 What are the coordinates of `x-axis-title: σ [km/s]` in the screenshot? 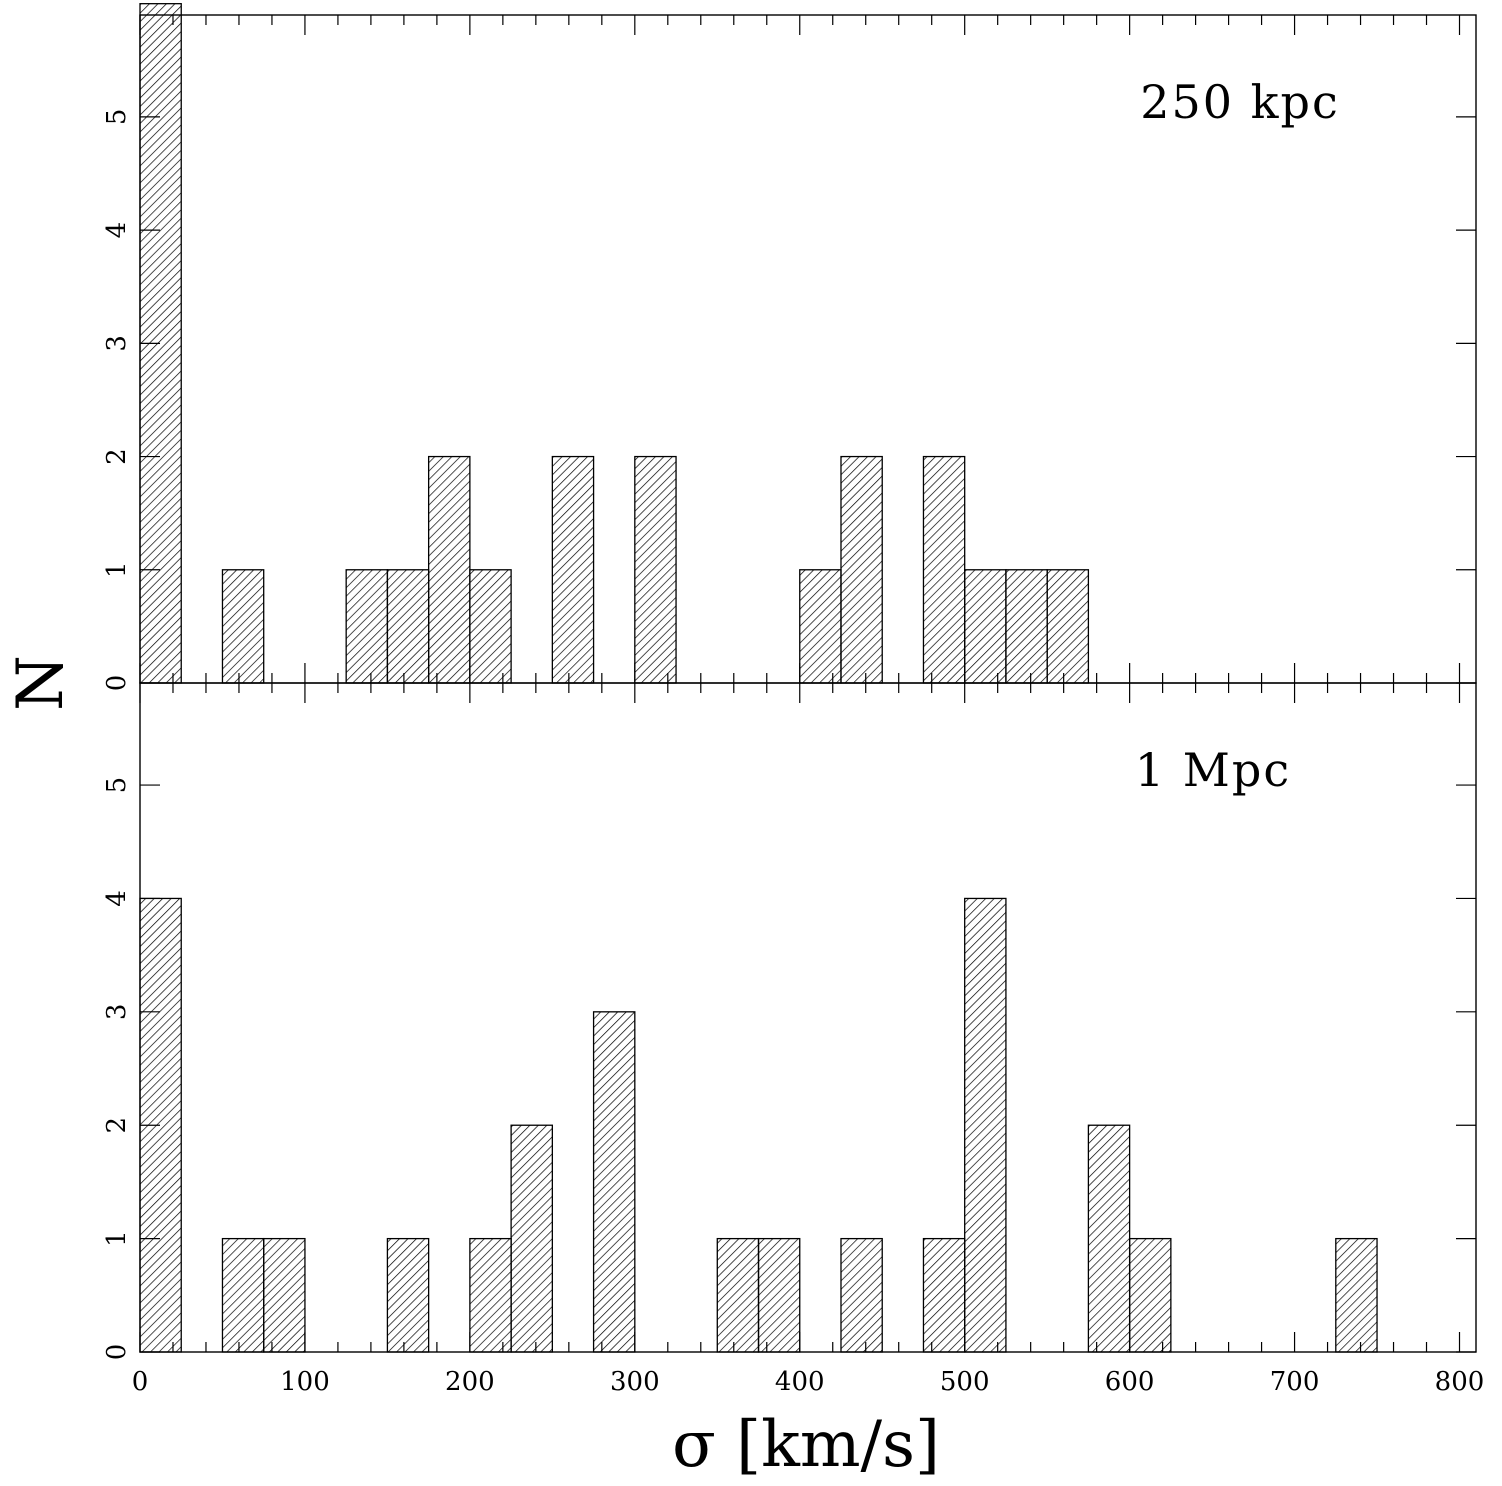 It's located at (806, 1445).